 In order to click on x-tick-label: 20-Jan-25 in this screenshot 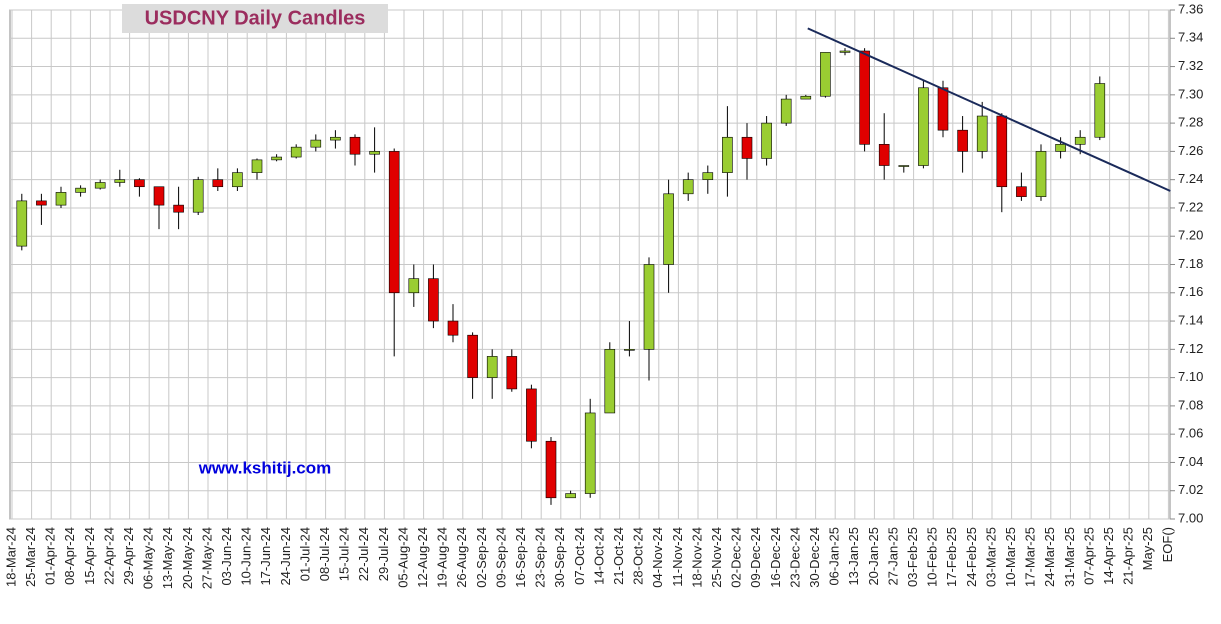, I will do `click(873, 556)`.